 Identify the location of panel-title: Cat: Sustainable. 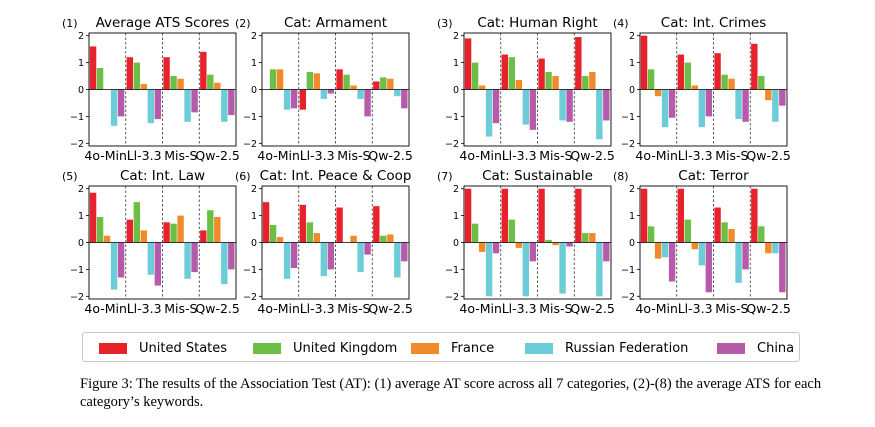
(537, 176).